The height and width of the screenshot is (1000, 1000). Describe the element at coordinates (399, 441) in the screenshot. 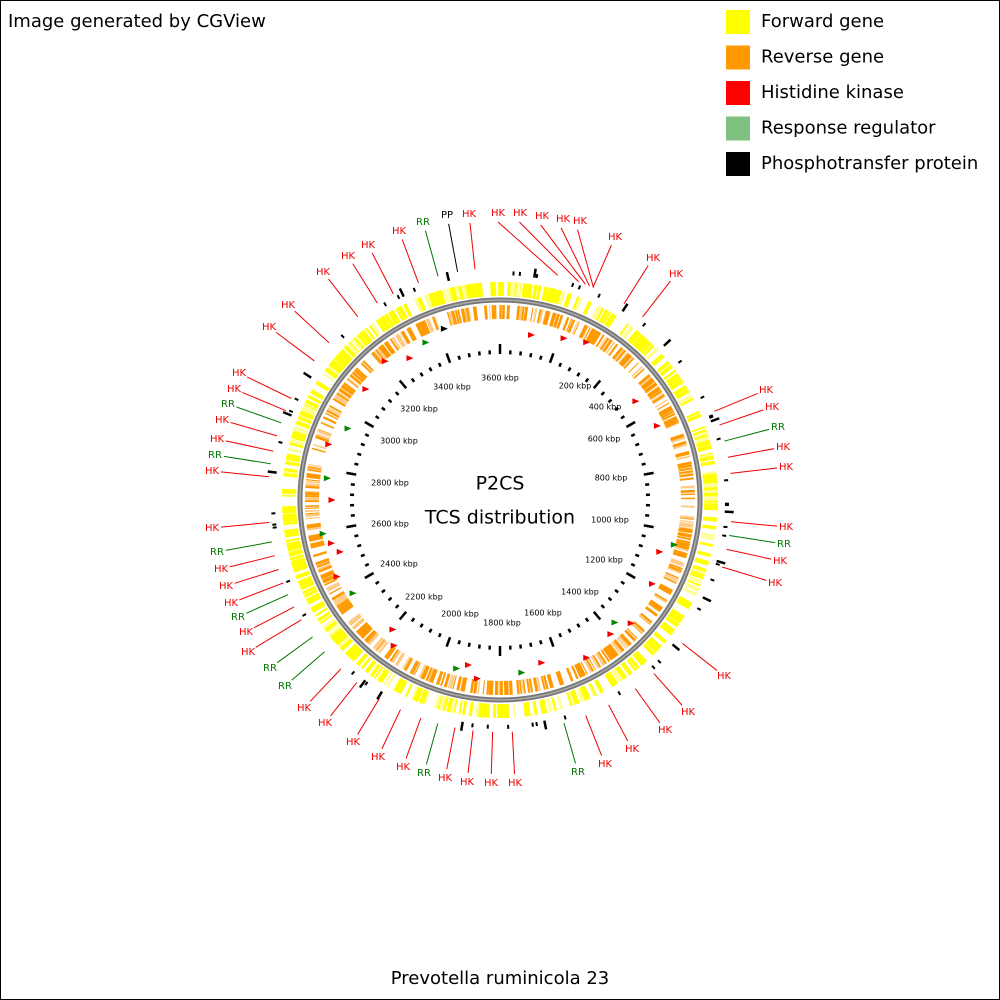

I see `scale-label: 3000 kbp` at that location.